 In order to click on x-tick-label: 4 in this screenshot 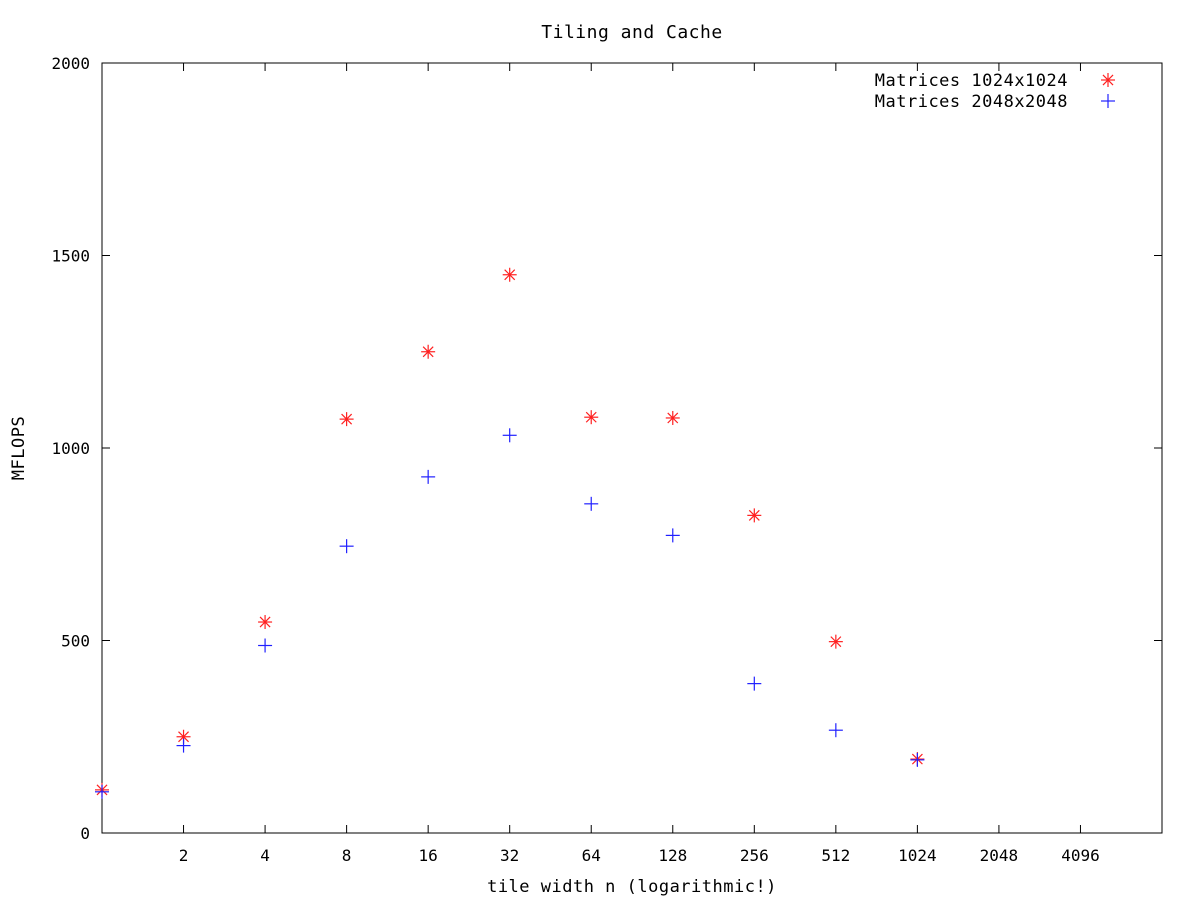, I will do `click(265, 855)`.